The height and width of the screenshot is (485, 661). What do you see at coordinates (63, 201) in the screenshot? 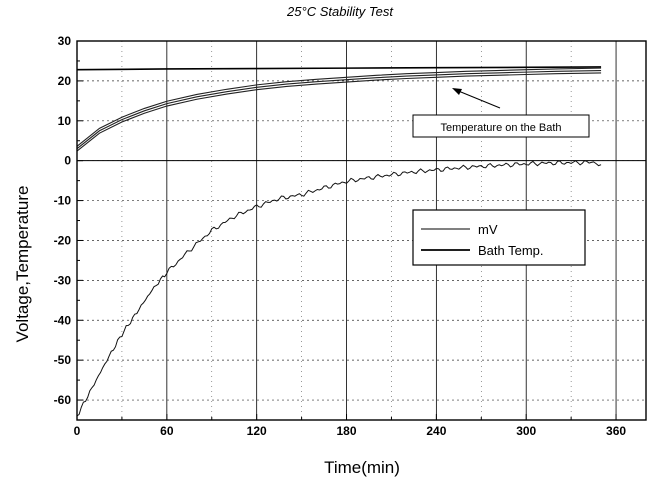
I see `y-tick-label: -10` at bounding box center [63, 201].